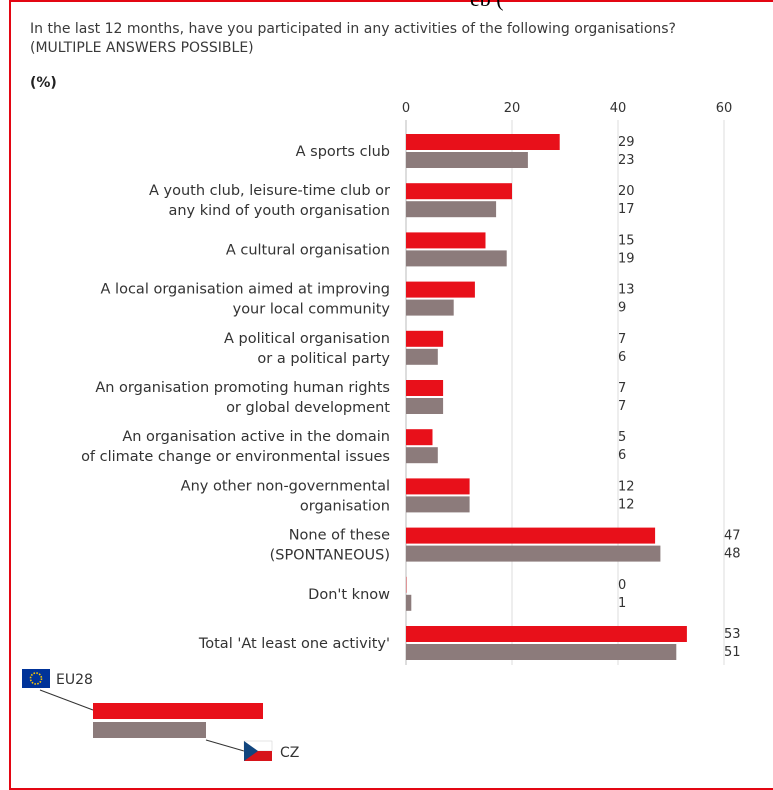  What do you see at coordinates (622, 603) in the screenshot?
I see `value-label: 1` at bounding box center [622, 603].